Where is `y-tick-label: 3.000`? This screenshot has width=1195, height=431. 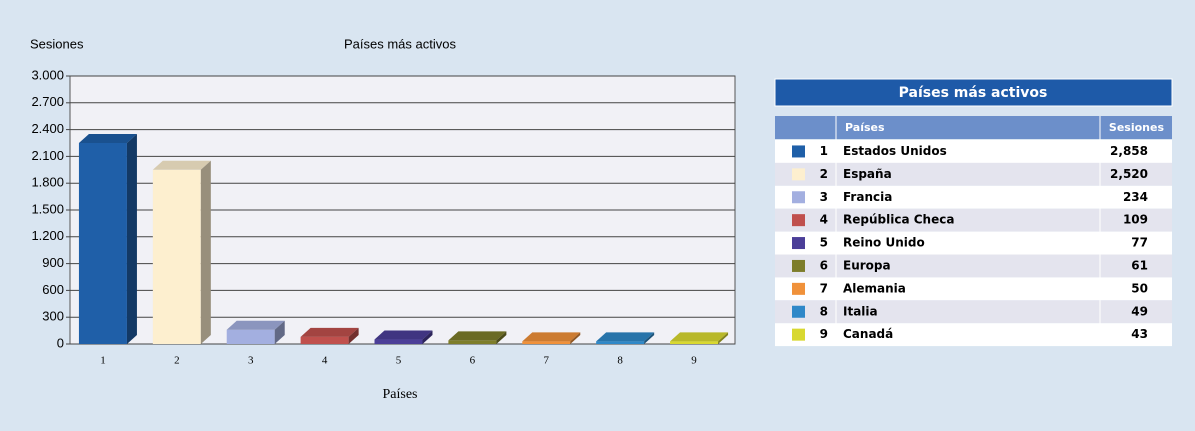
y-tick-label: 3.000 is located at coordinates (47, 74).